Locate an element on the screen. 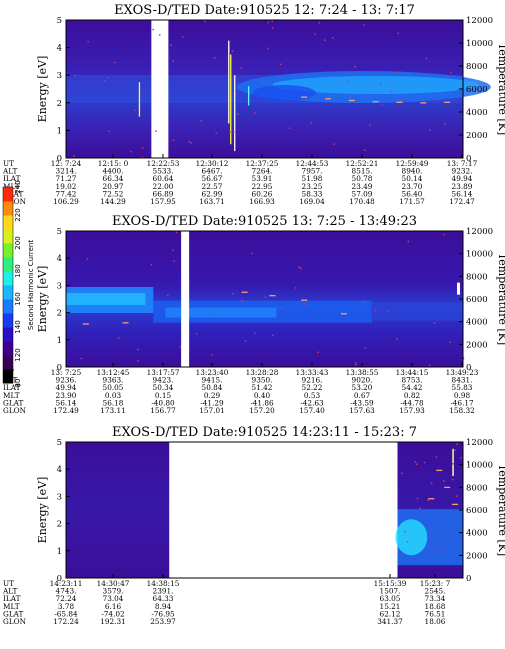 The width and height of the screenshot is (505, 649). row-label: GLAT is located at coordinates (13, 613).